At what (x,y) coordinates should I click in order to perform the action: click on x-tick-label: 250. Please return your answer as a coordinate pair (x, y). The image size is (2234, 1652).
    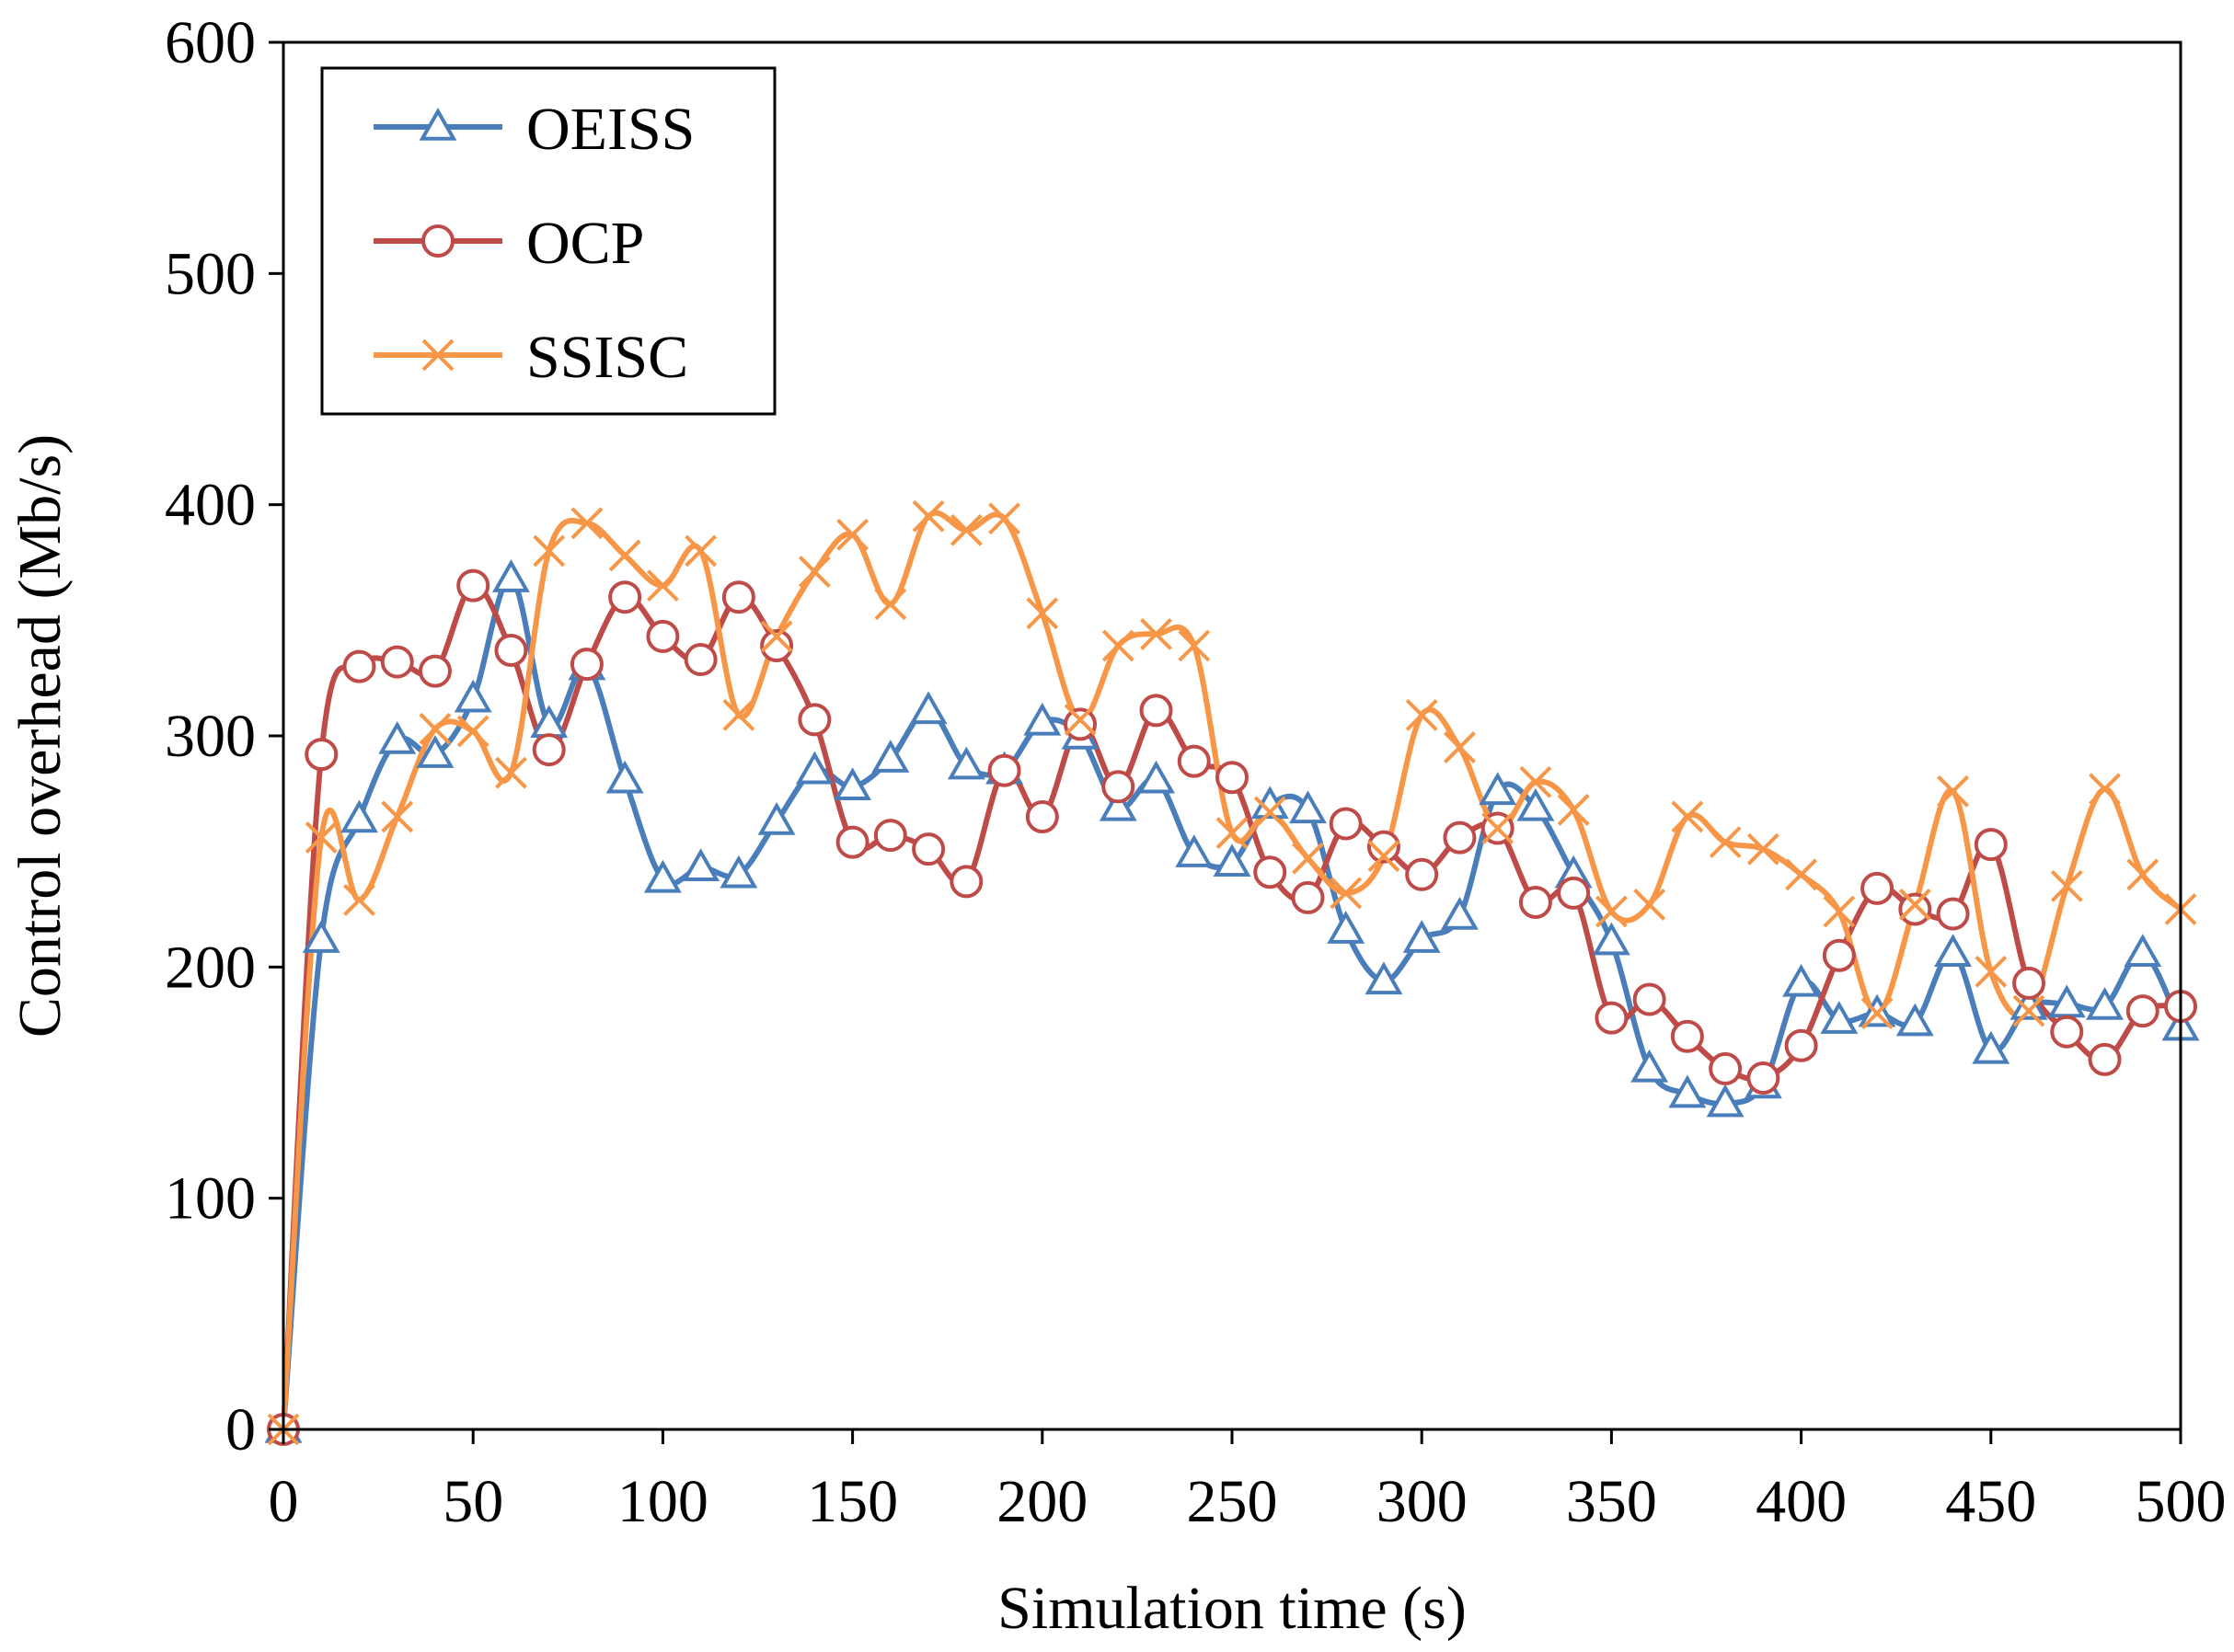
    Looking at the image, I should click on (1232, 1501).